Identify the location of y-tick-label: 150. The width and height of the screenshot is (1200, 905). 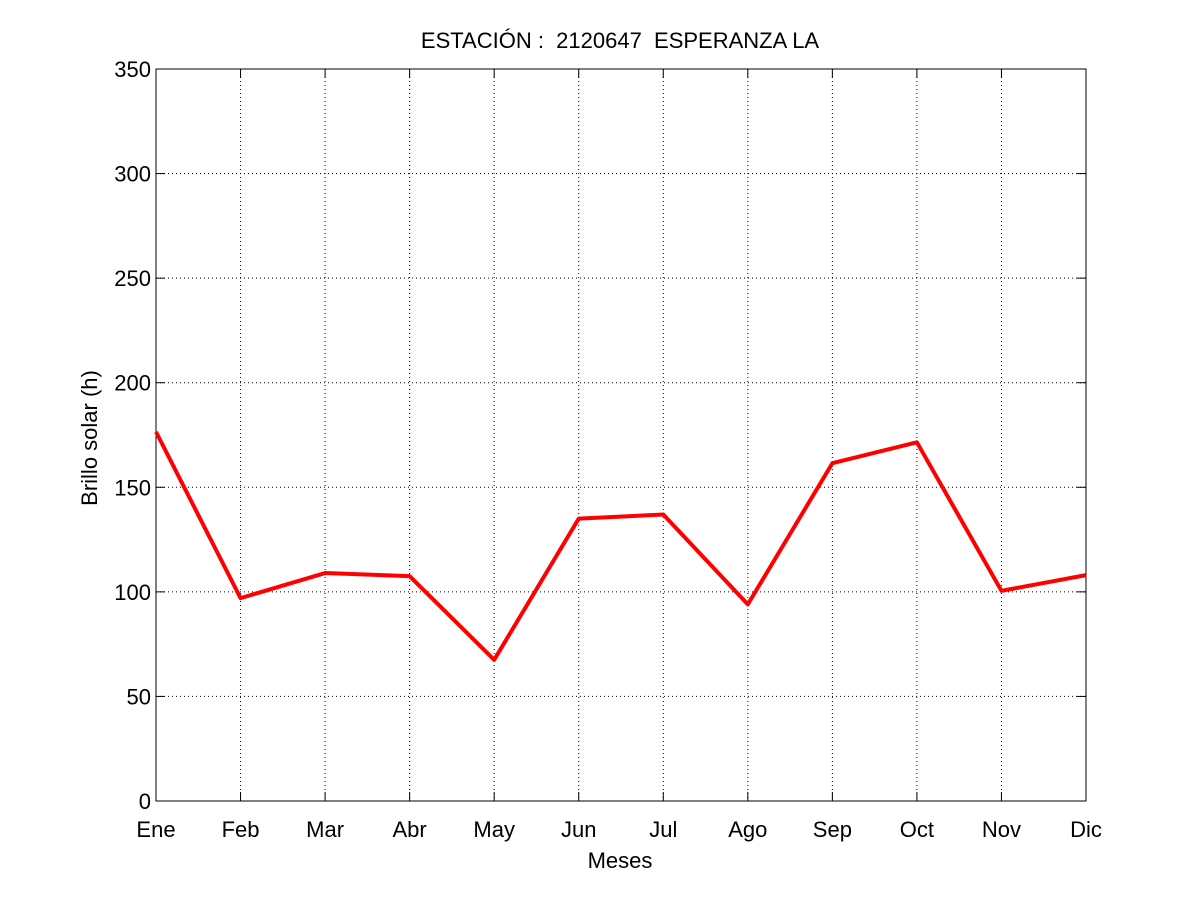
(132, 487).